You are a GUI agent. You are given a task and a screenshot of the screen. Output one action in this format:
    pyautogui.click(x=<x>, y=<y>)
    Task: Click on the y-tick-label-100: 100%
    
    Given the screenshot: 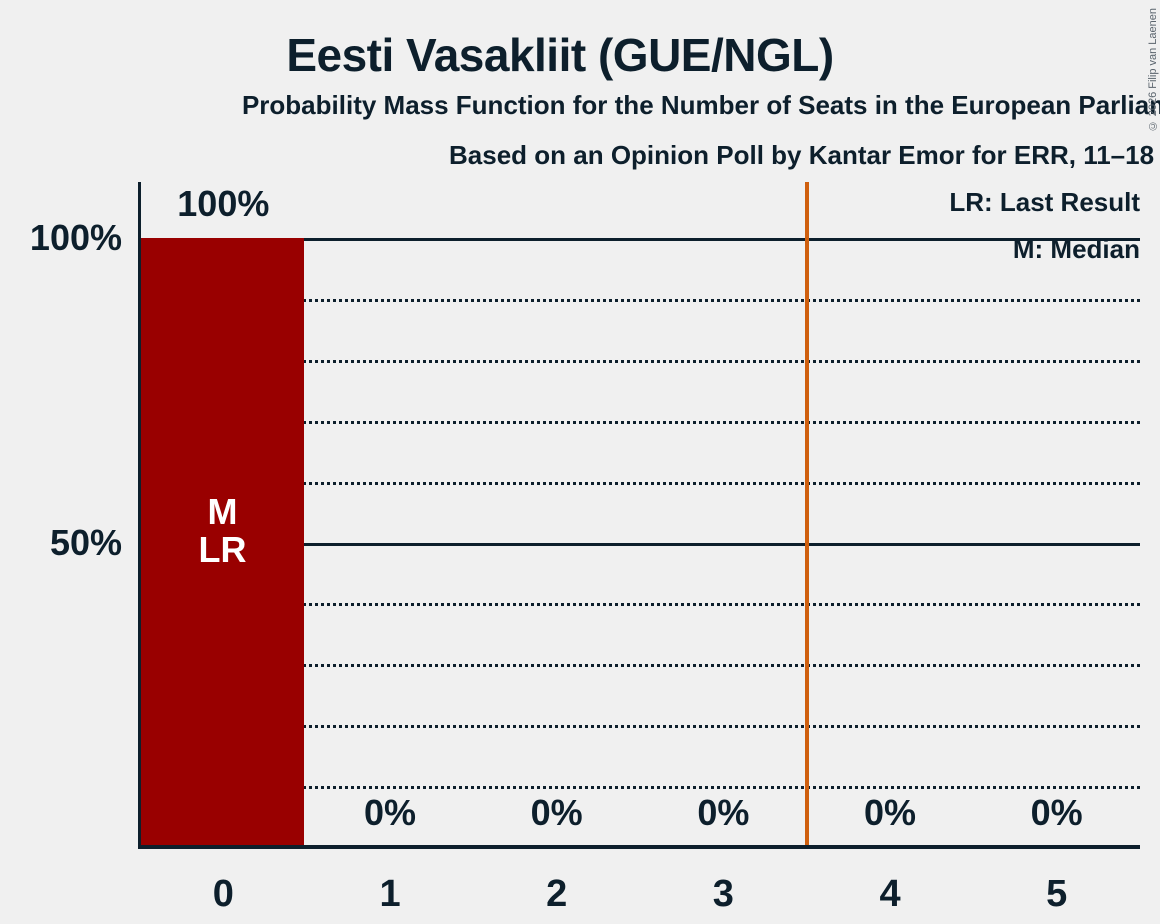 What is the action you would take?
    pyautogui.click(x=75, y=237)
    